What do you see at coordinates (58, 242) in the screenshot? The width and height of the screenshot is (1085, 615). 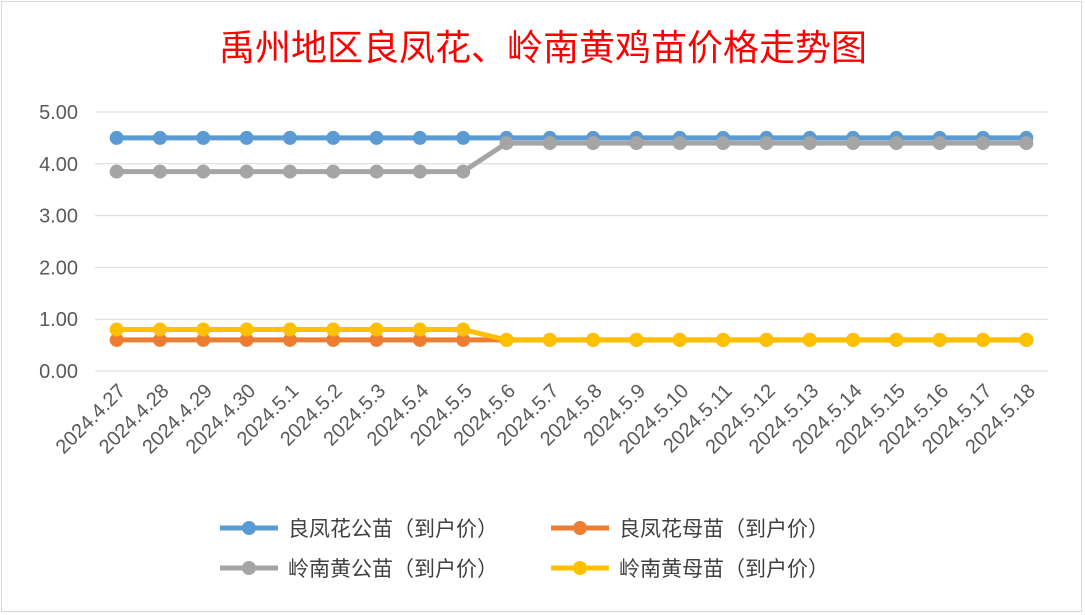 I see `y-axis-ticks: 0.00 1.00 2.00 3.00 4.00 5.00` at bounding box center [58, 242].